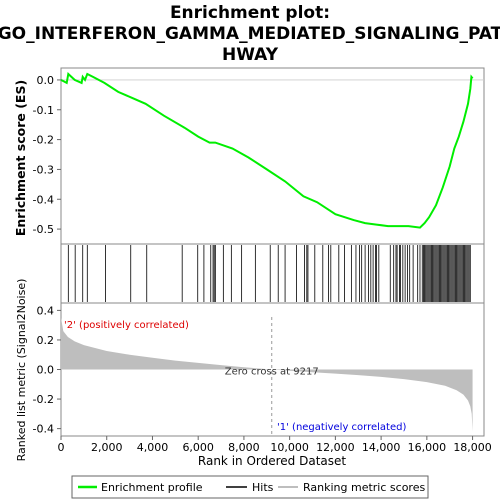  What do you see at coordinates (263, 487) in the screenshot?
I see `legend-hits-label: Hits` at bounding box center [263, 487].